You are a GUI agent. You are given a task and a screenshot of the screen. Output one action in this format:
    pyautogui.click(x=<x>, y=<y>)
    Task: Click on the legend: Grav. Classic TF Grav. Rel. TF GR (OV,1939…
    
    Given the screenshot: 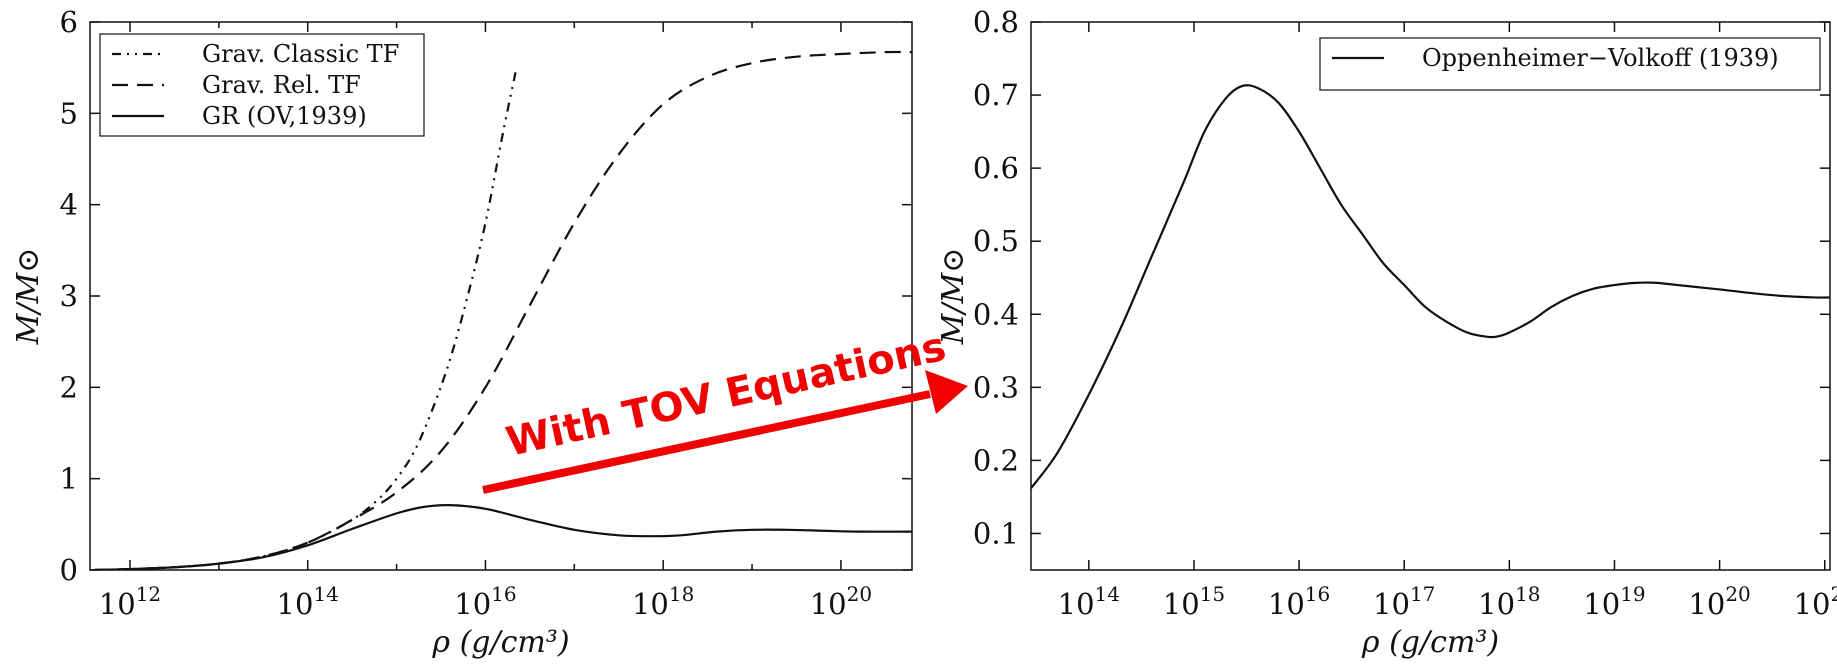 What is the action you would take?
    pyautogui.click(x=262, y=85)
    